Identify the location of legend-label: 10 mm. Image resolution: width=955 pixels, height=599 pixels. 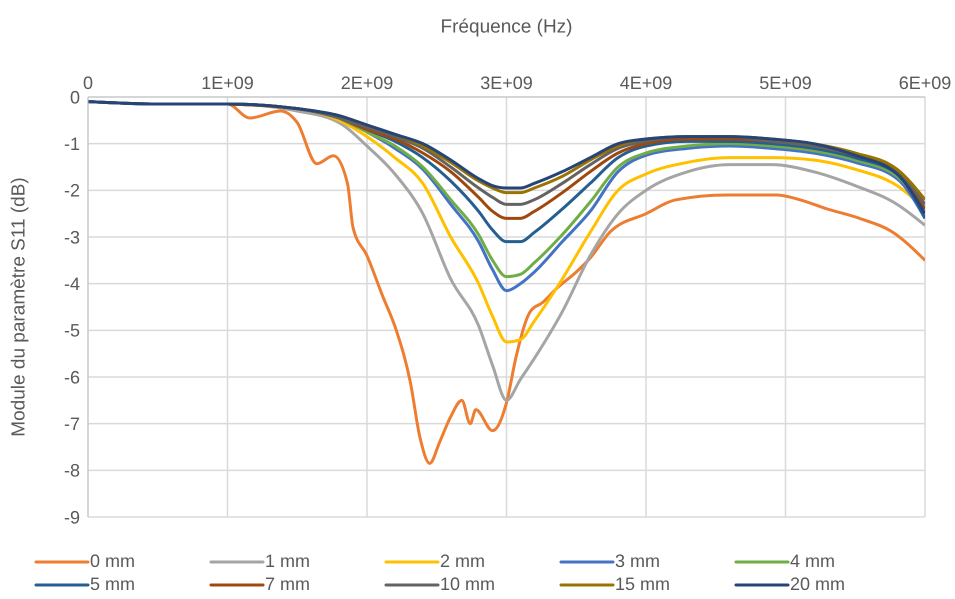
(468, 584).